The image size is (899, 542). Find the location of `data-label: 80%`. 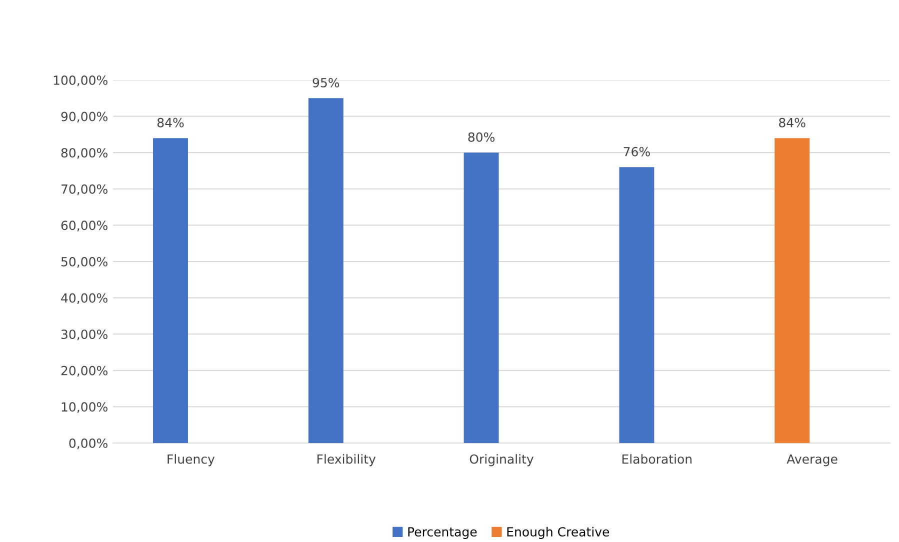

data-label: 80% is located at coordinates (481, 137).